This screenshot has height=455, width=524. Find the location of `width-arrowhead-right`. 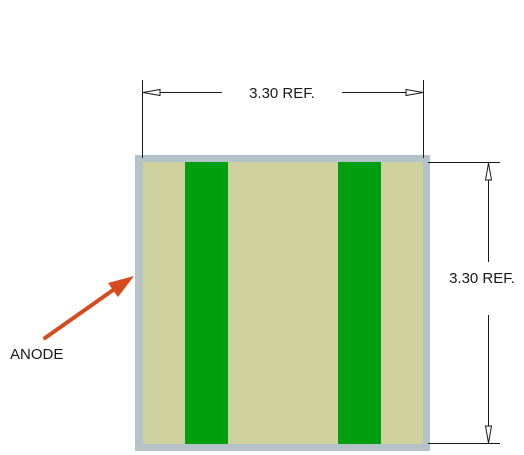

width-arrowhead-right is located at coordinates (414, 92).